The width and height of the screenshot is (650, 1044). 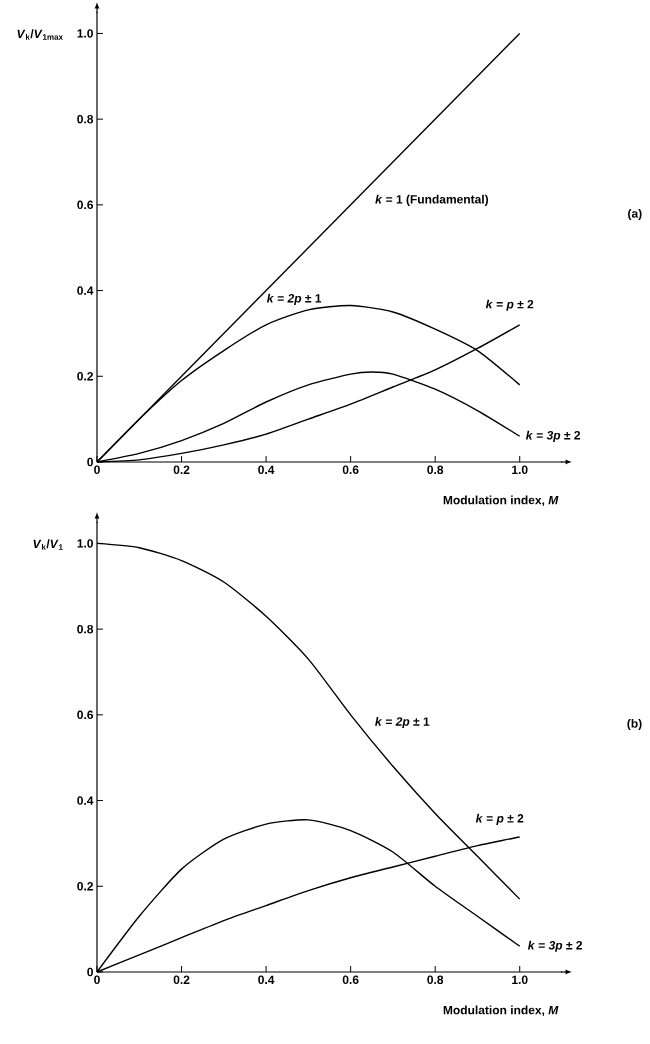 What do you see at coordinates (432, 200) in the screenshot?
I see `series-label: k = 1 (Fundamental)` at bounding box center [432, 200].